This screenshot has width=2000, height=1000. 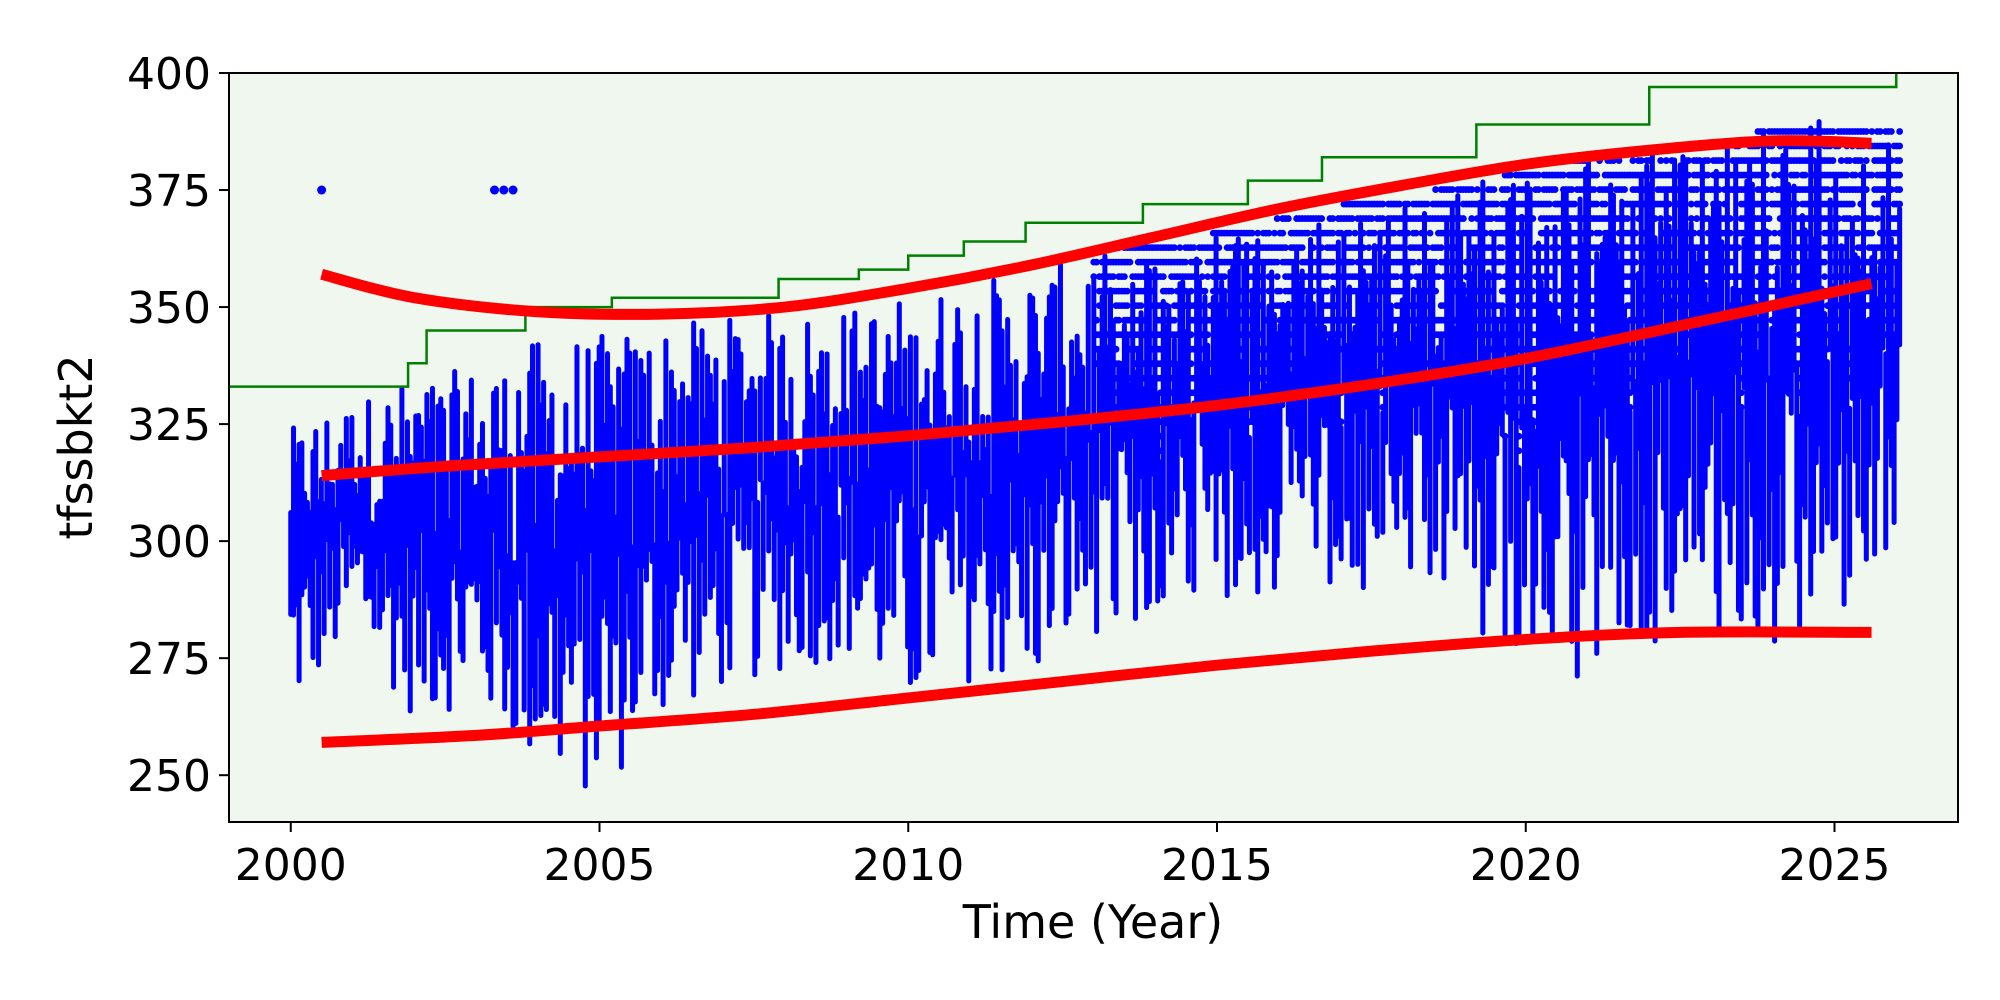 I want to click on y-tick-label: 325, so click(x=169, y=425).